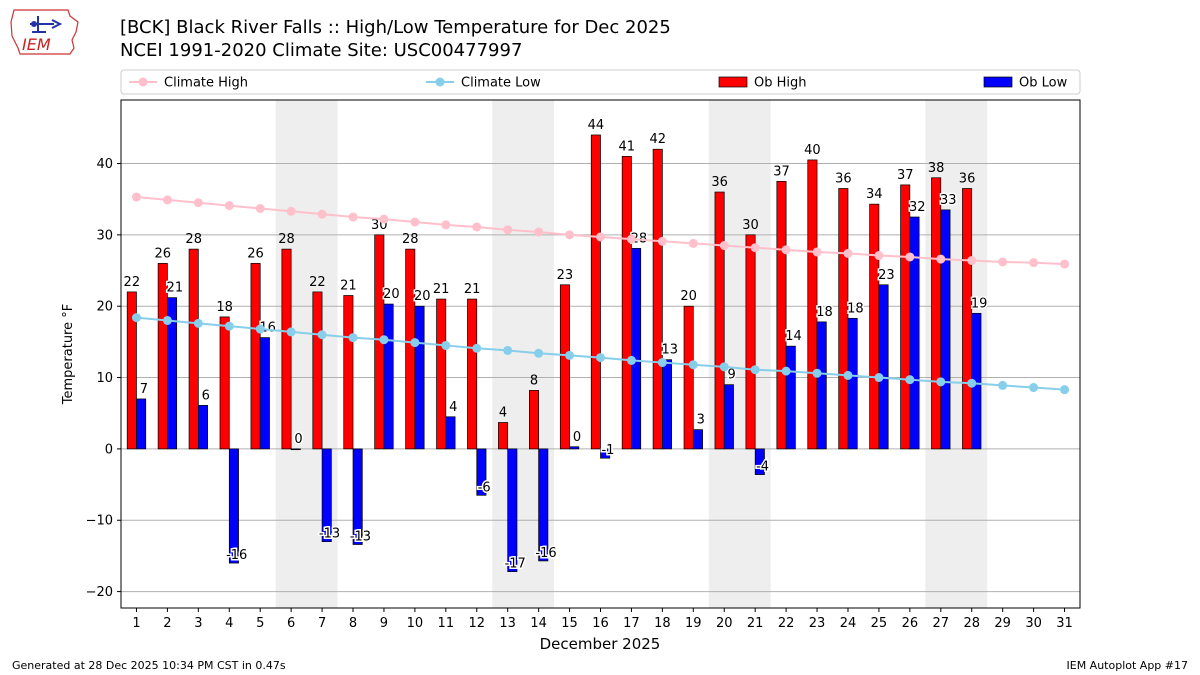  Describe the element at coordinates (662, 623) in the screenshot. I see `x-tick-label: 18` at that location.